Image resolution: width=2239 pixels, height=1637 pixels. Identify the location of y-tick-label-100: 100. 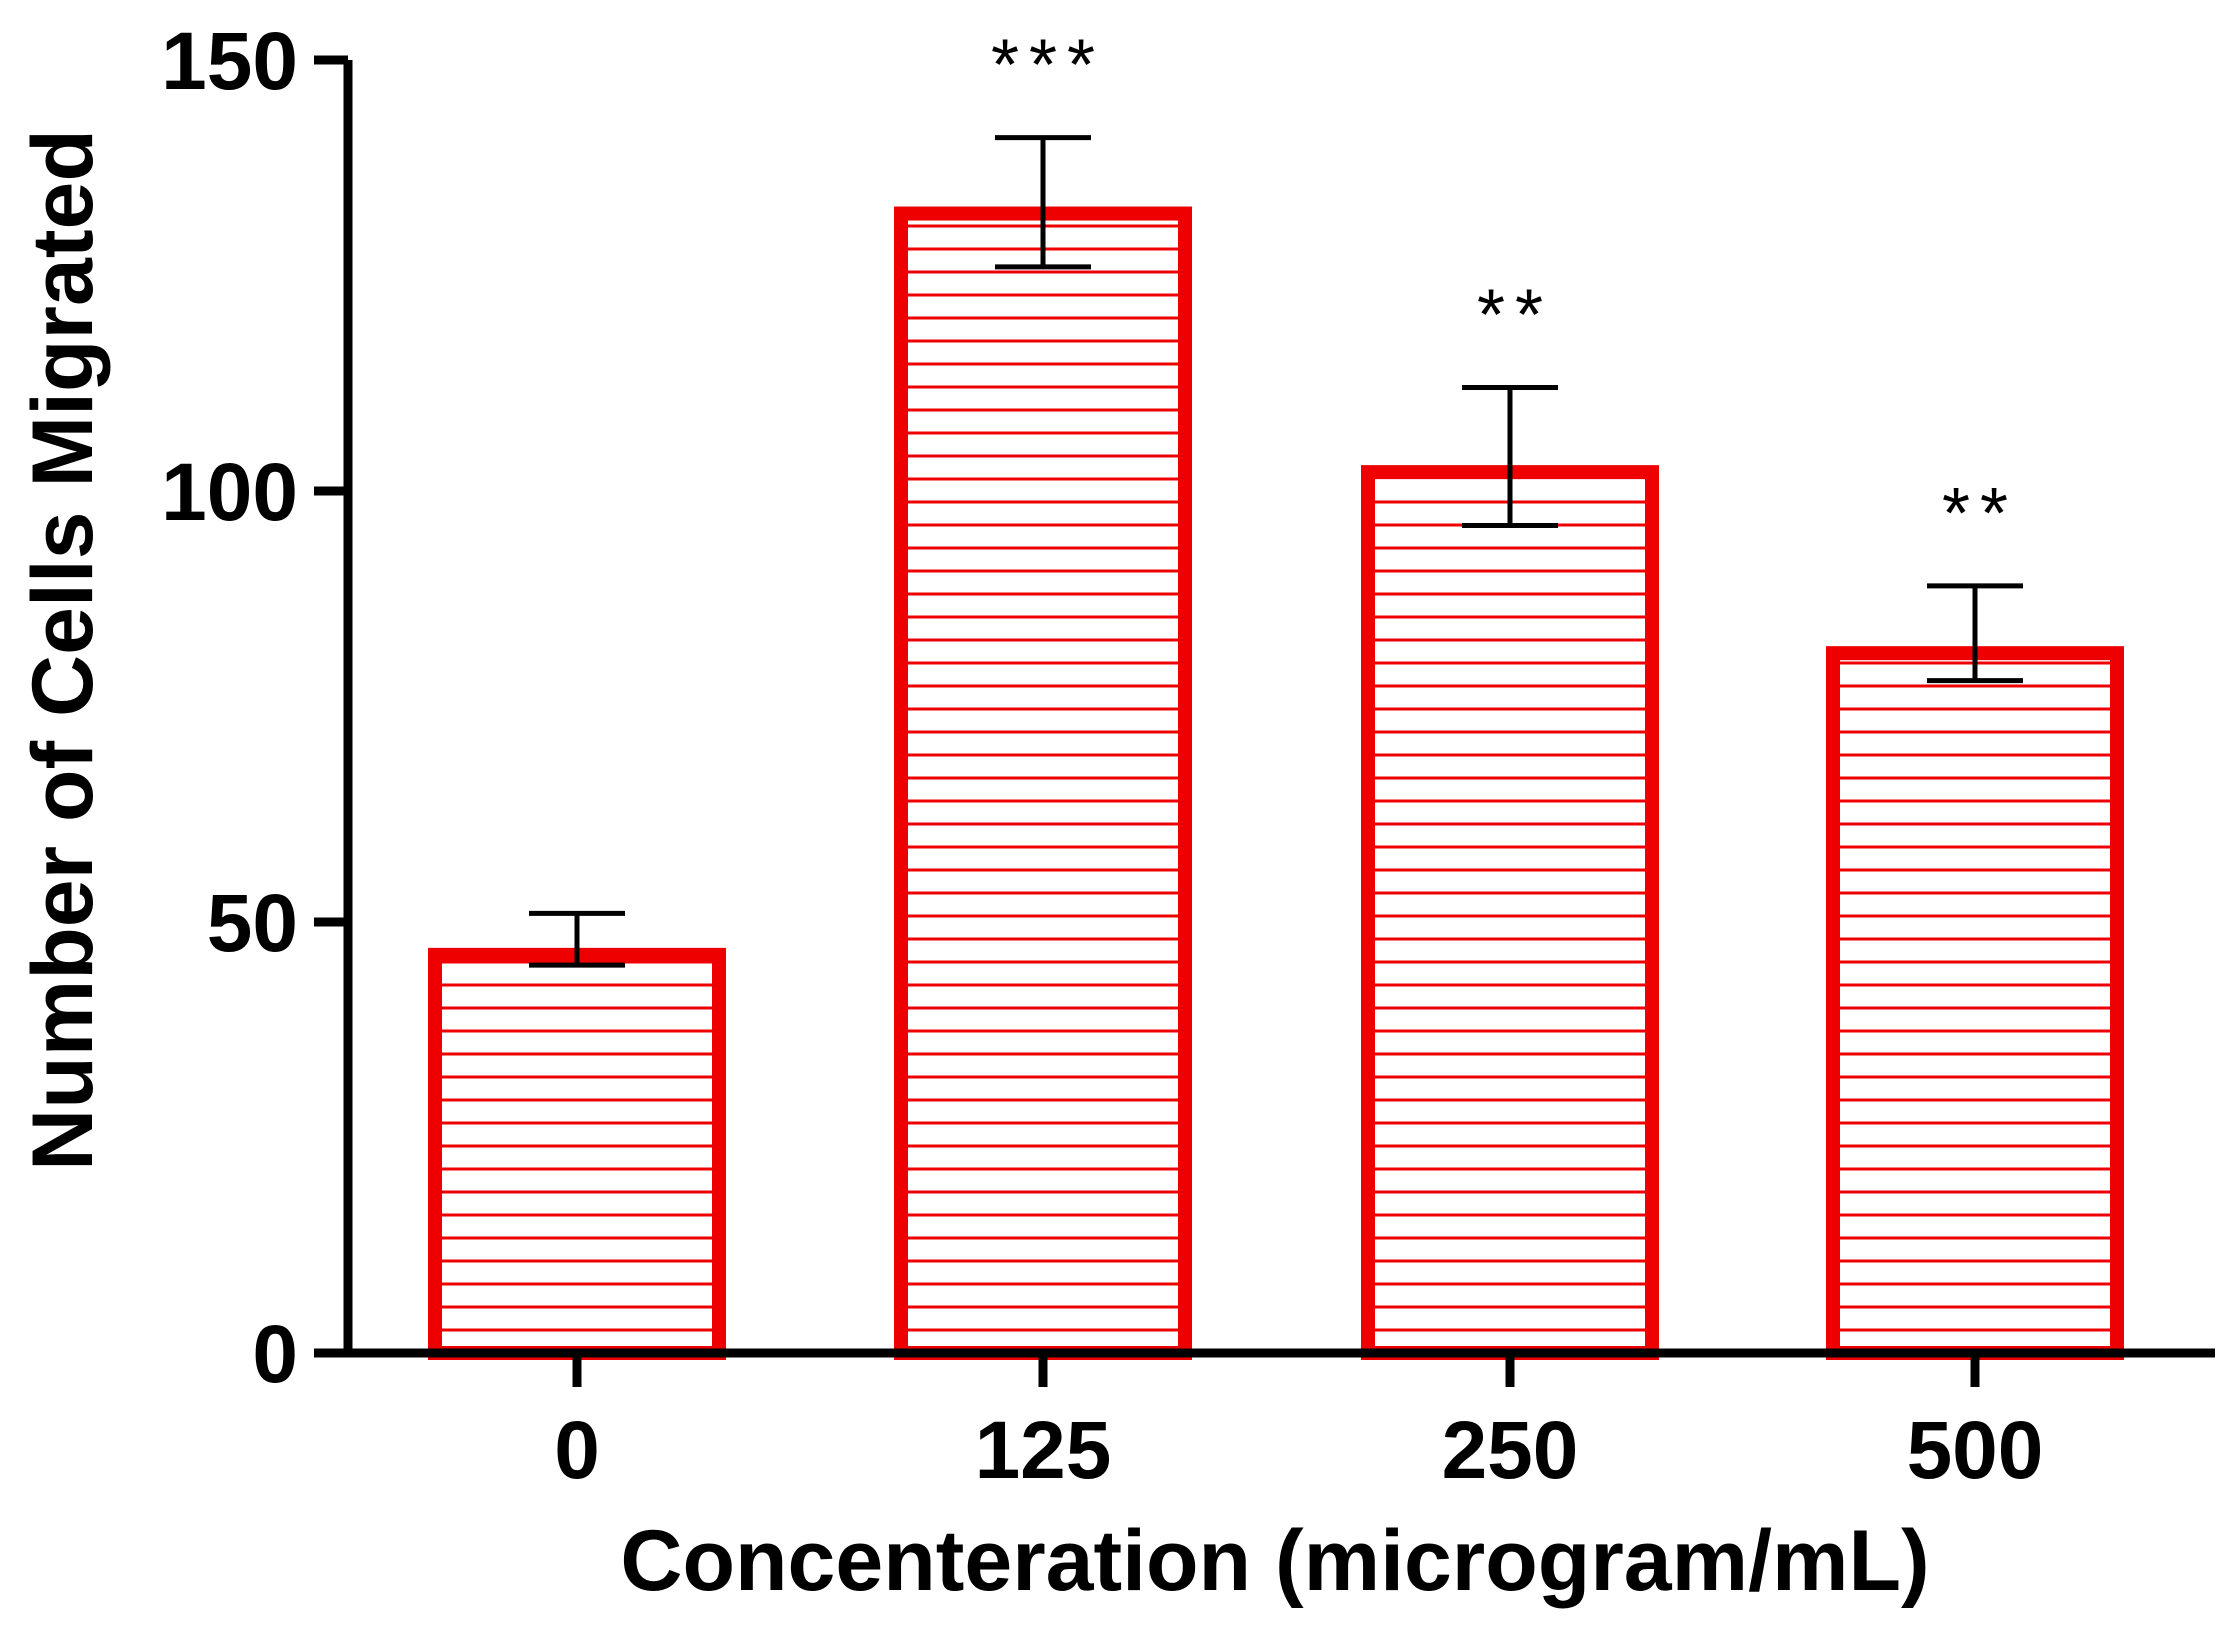
(229, 492).